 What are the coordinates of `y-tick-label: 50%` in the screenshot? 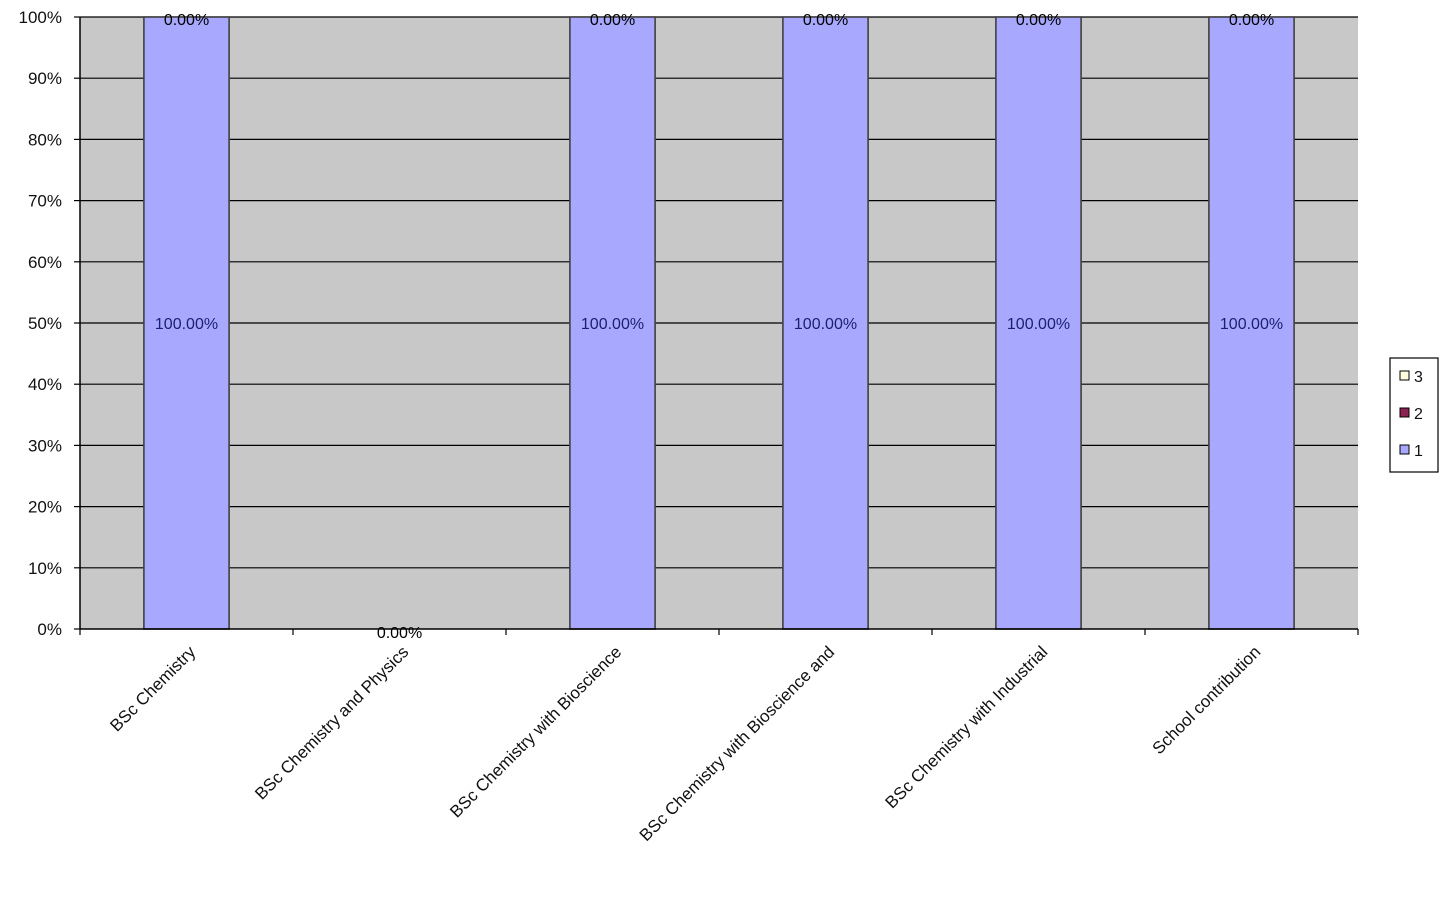 It's located at (45, 323).